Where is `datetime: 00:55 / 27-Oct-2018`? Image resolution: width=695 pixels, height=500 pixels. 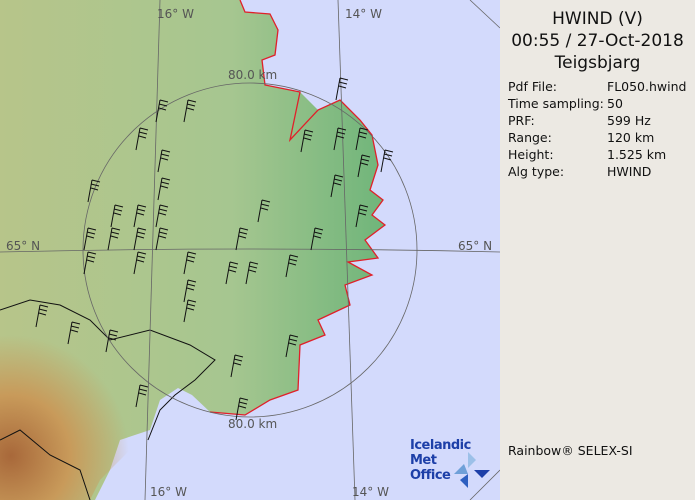 datetime: 00:55 / 27-Oct-2018 is located at coordinates (597, 41).